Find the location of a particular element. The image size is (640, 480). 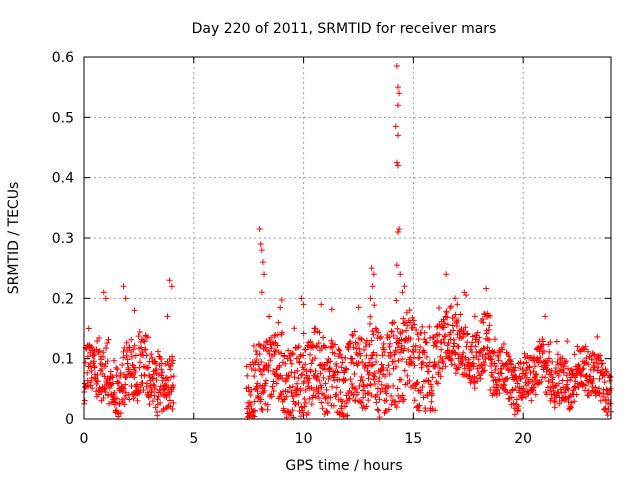

x-tick-label: 0 is located at coordinates (84, 439).